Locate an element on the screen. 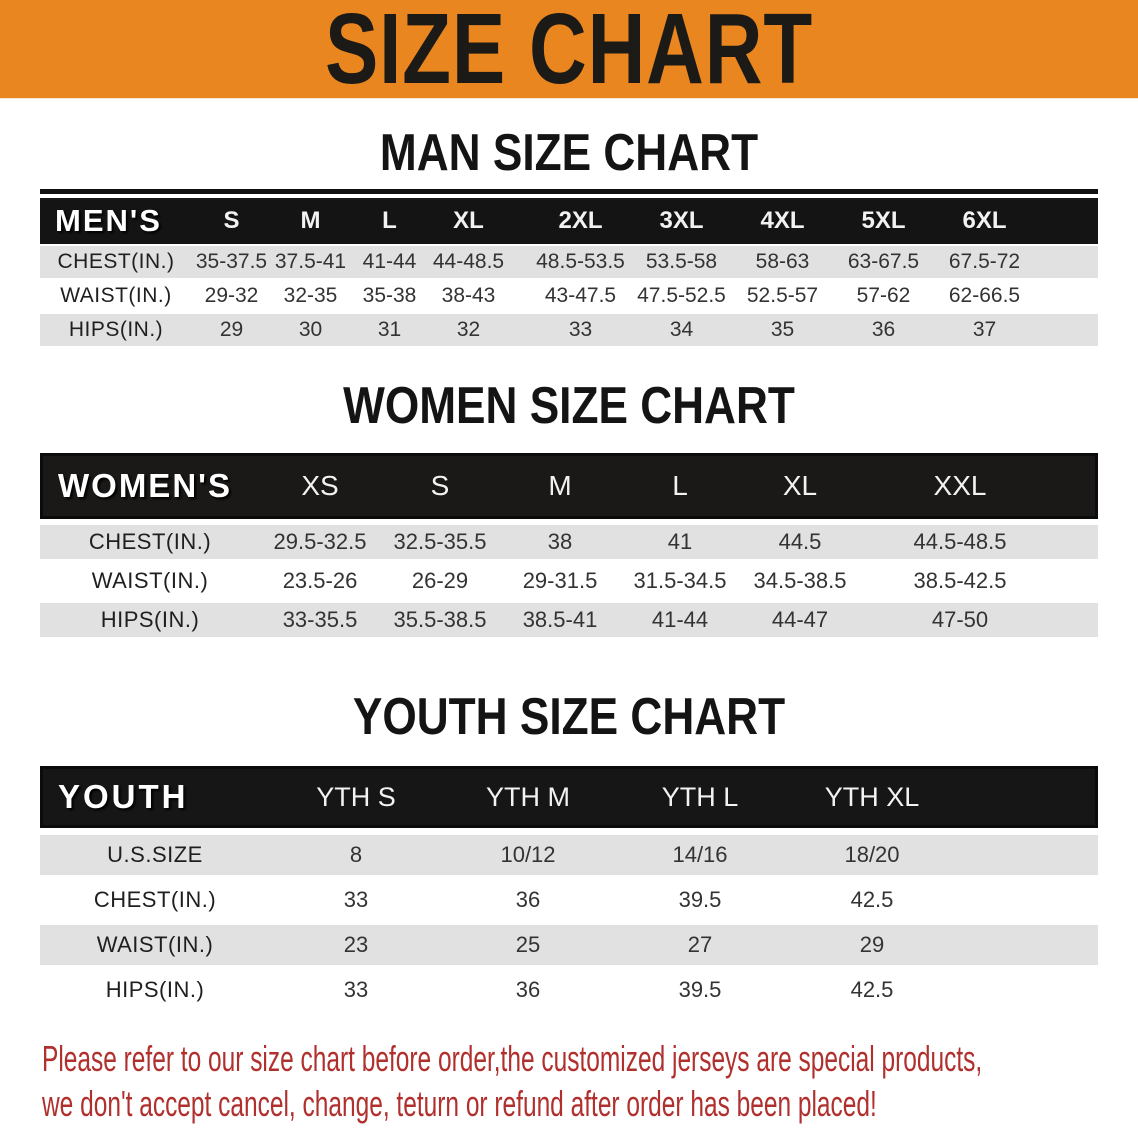  size-cell: 38.5-41 is located at coordinates (560, 619).